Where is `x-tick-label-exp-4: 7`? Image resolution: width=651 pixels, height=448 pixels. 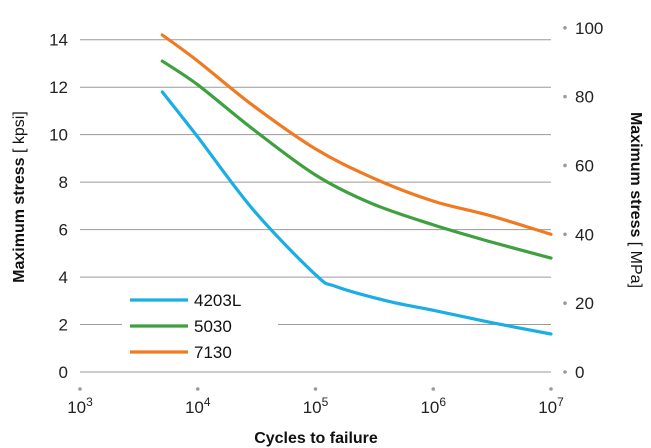 x-tick-label-exp-4: 7 is located at coordinates (560, 402).